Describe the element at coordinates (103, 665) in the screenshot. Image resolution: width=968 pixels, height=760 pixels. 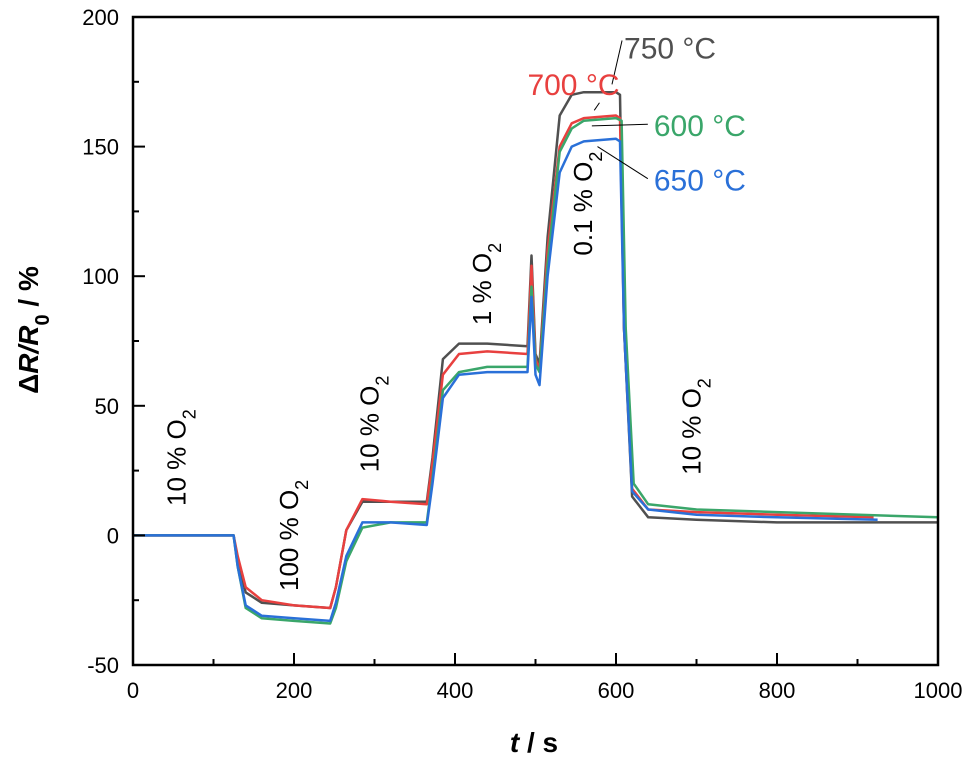
I see `y-tick-label: -50` at that location.